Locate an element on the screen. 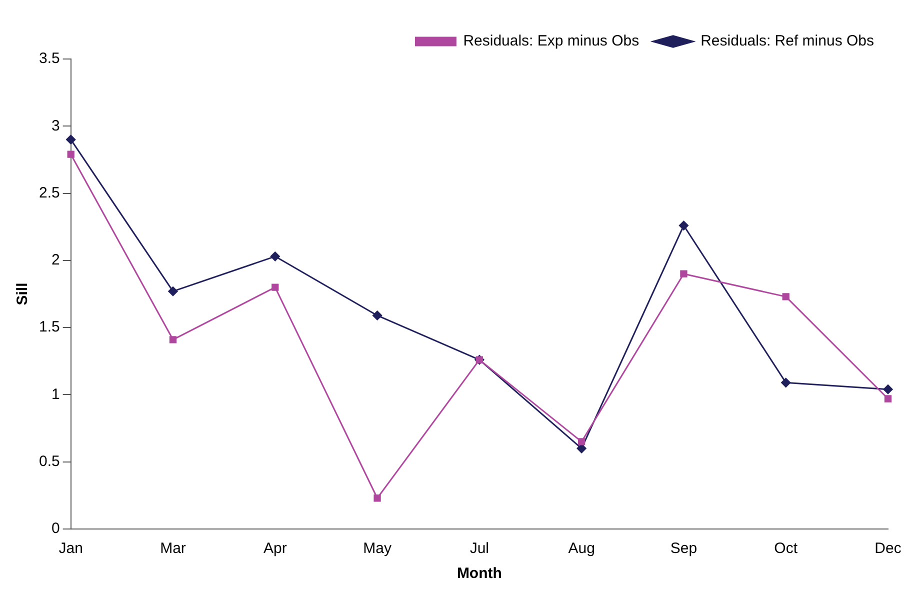 The image size is (918, 592). x-tick-label: Jan is located at coordinates (70, 549).